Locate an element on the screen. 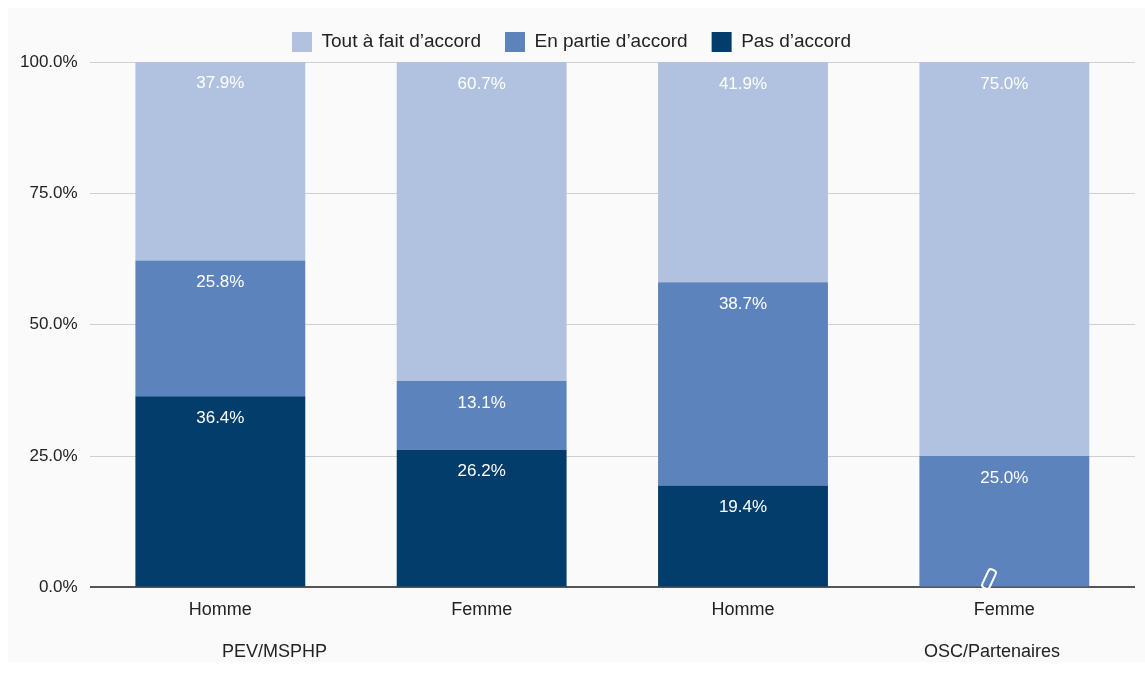  text: OSC/Partenaires is located at coordinates (991, 651).